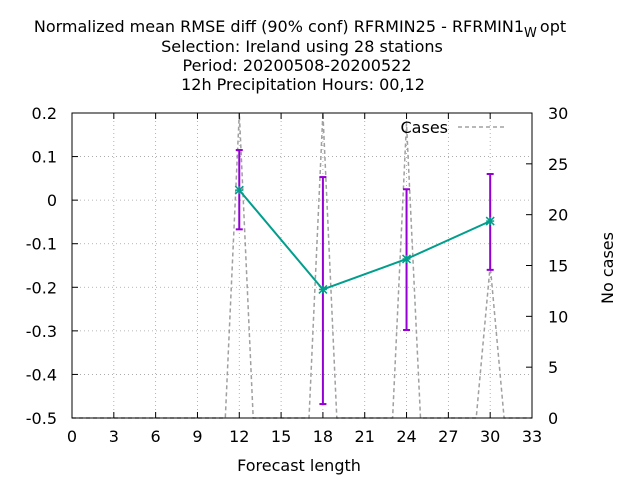 Image resolution: width=640 pixels, height=480 pixels. What do you see at coordinates (156, 436) in the screenshot?
I see `x-tick-label: 6` at bounding box center [156, 436].